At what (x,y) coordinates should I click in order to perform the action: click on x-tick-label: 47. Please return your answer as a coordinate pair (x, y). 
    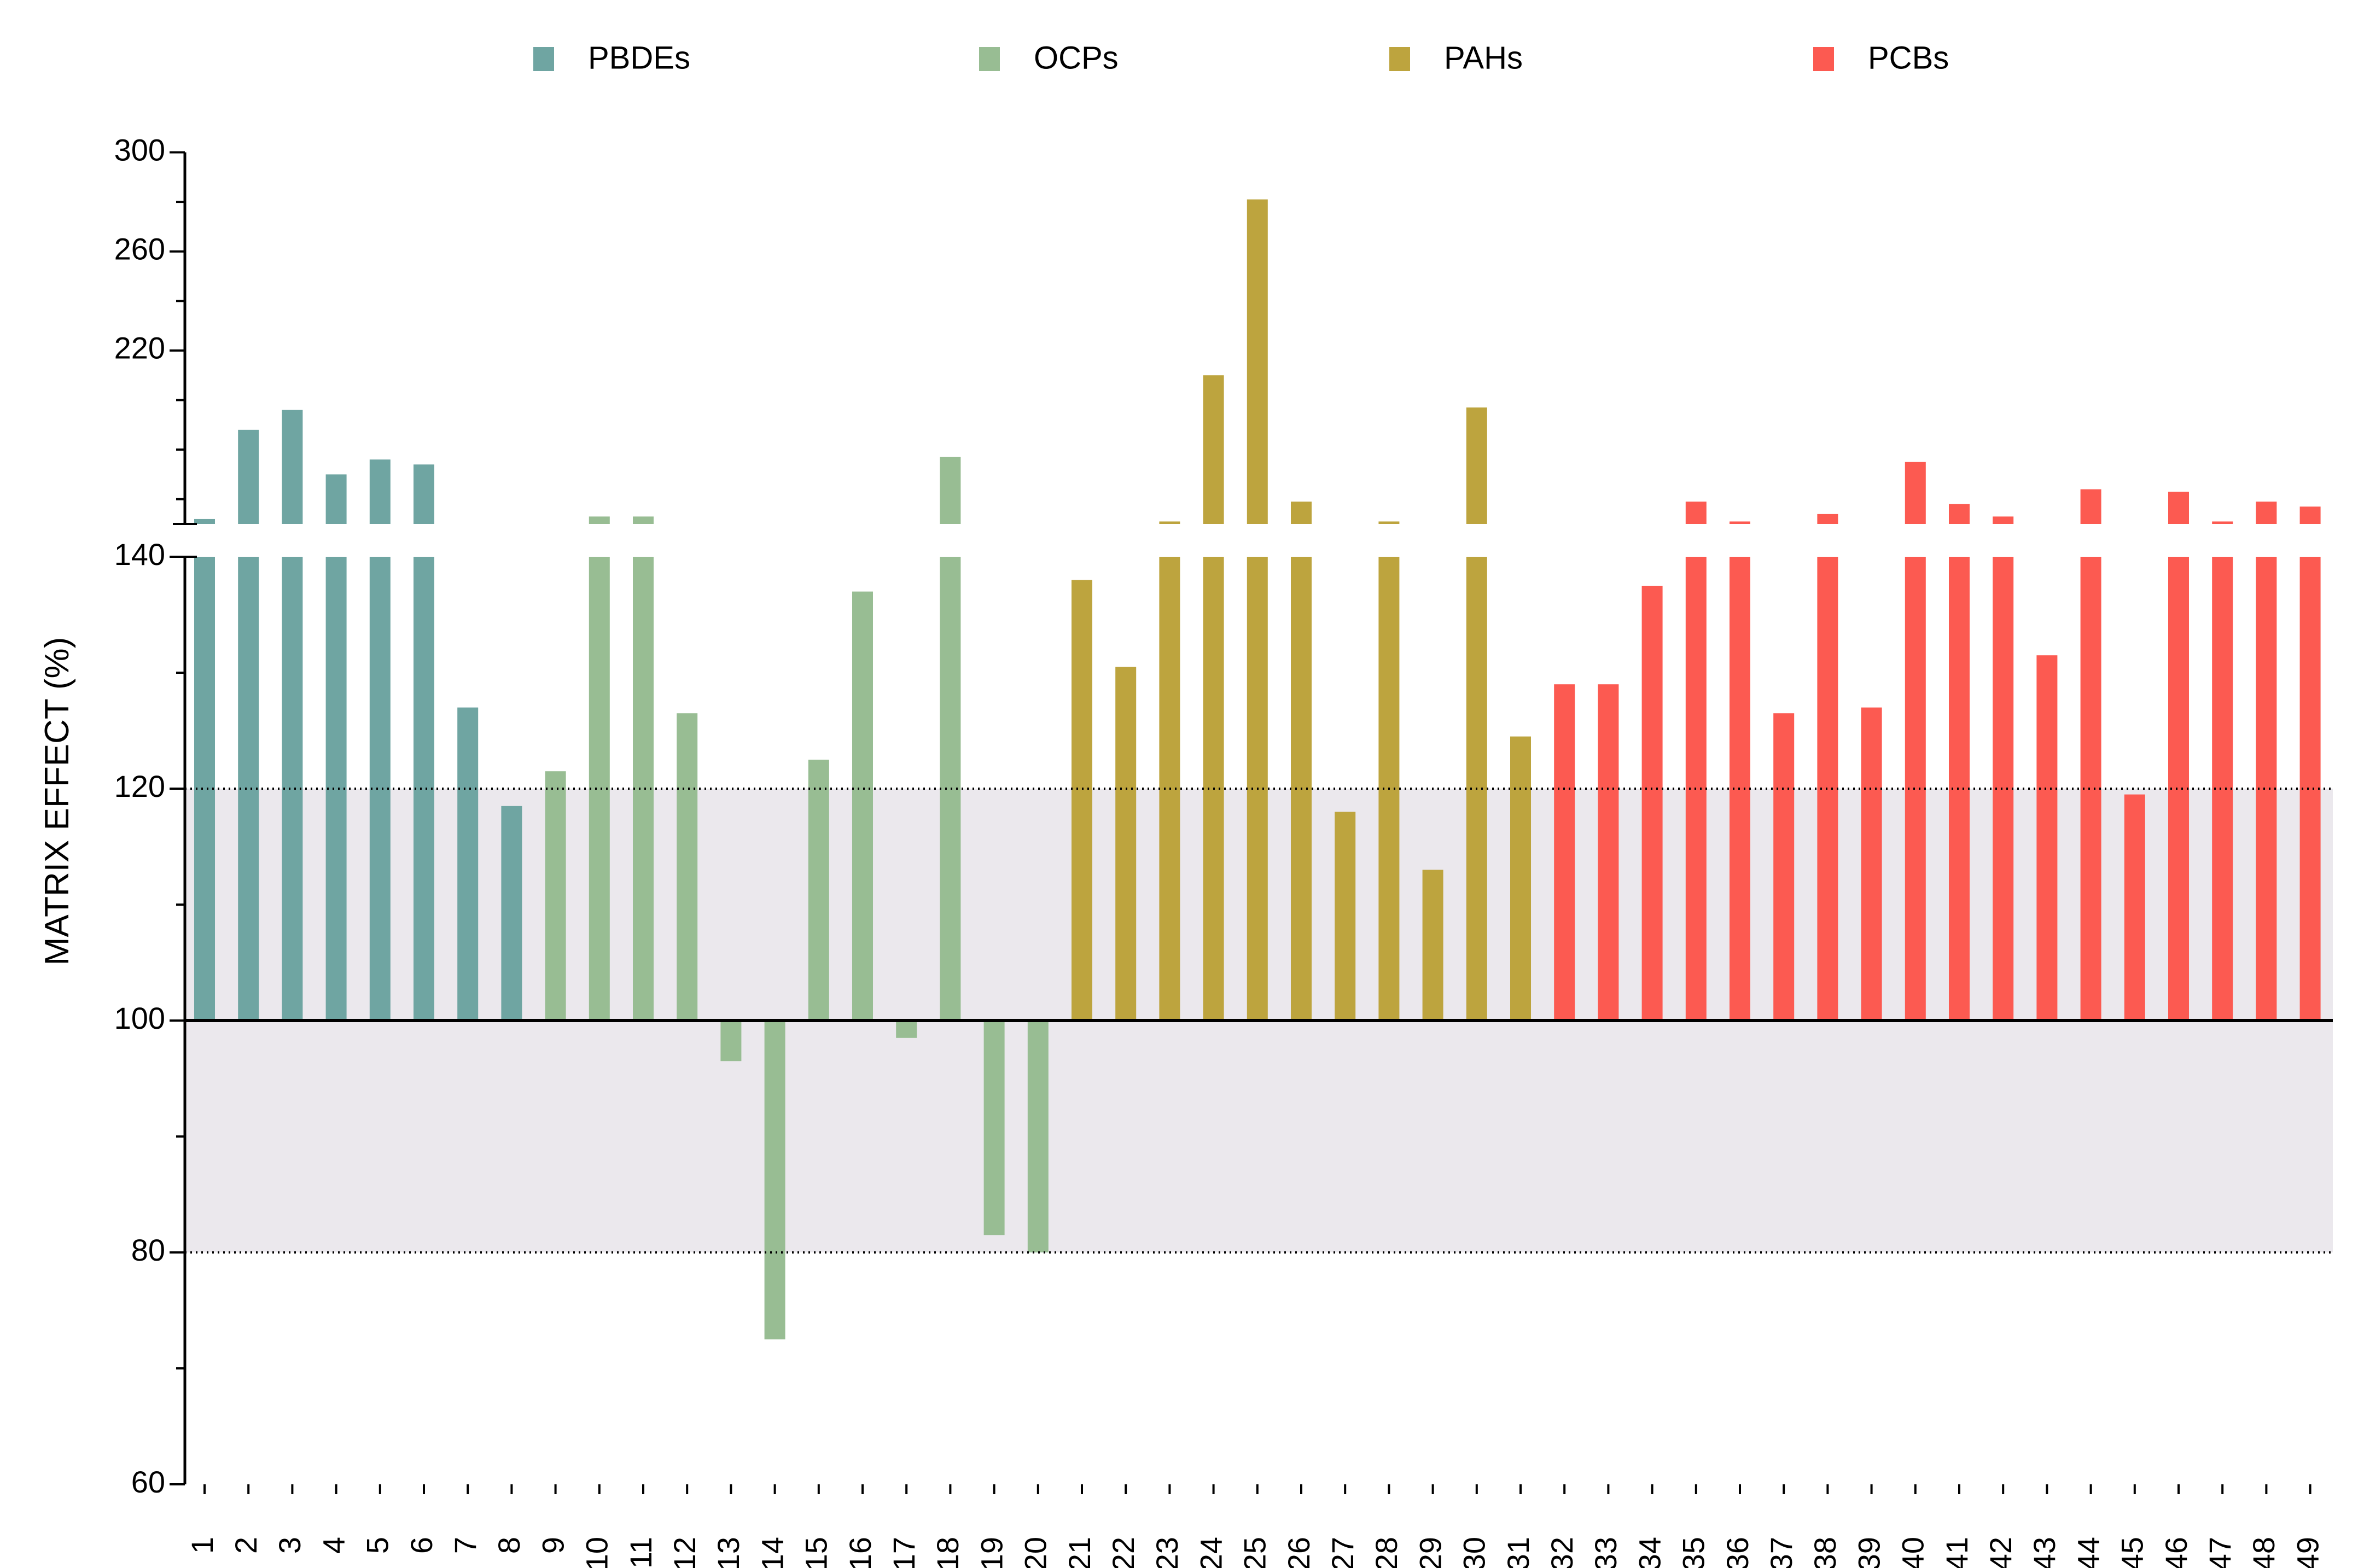
    Looking at the image, I should click on (2220, 1552).